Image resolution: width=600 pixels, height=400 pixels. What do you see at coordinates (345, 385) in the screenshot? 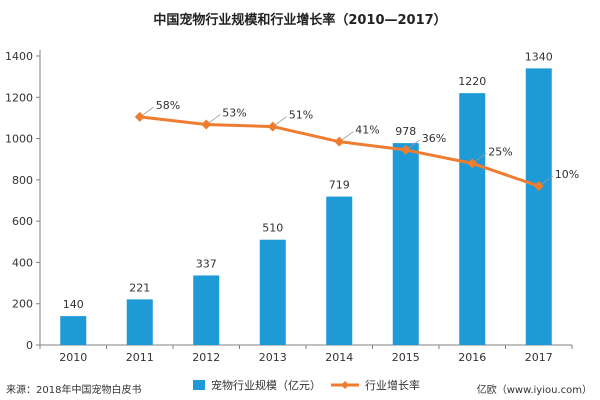
I see `legend-line-swatch` at bounding box center [345, 385].